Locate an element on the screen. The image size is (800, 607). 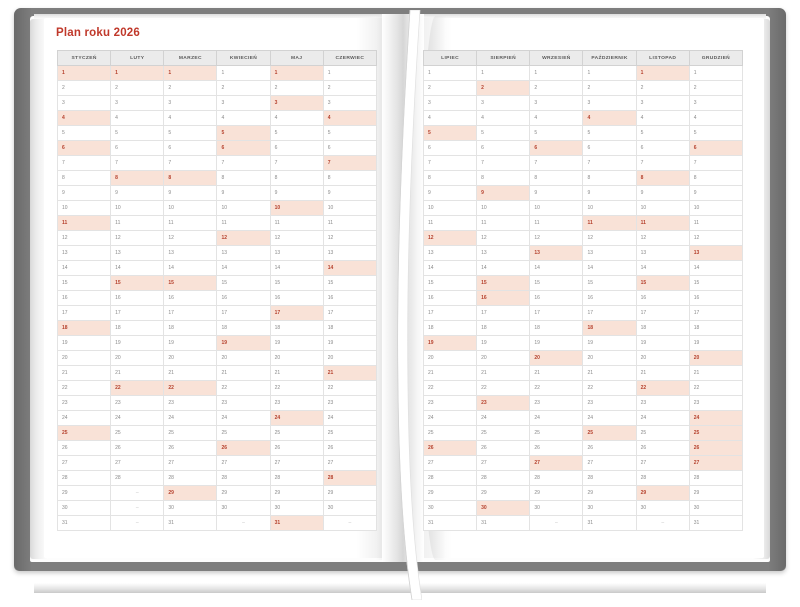
day-cell: 15 is located at coordinates (190, 283).